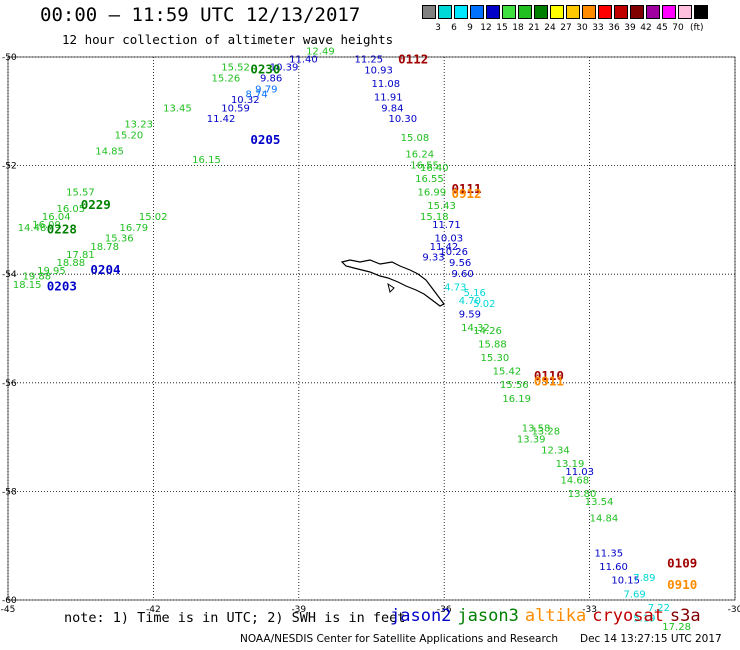 The width and height of the screenshot is (740, 650). I want to click on swh-value: 5.16, so click(475, 293).